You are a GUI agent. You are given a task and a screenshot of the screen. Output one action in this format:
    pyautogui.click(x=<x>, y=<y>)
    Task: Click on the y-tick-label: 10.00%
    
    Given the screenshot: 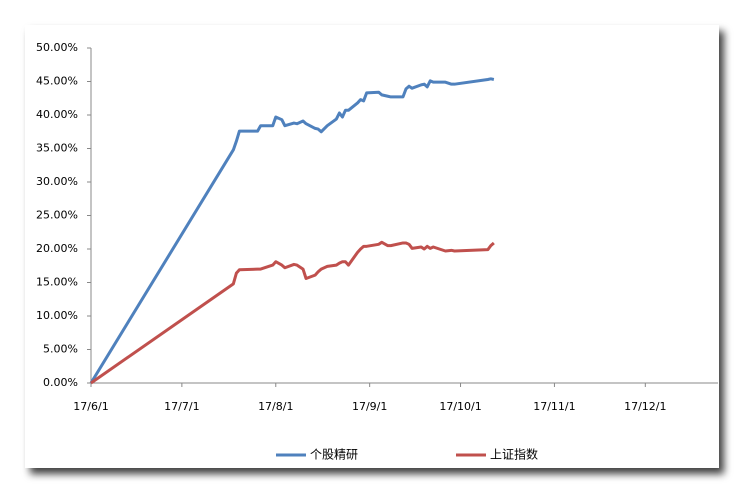 What is the action you would take?
    pyautogui.click(x=57, y=315)
    